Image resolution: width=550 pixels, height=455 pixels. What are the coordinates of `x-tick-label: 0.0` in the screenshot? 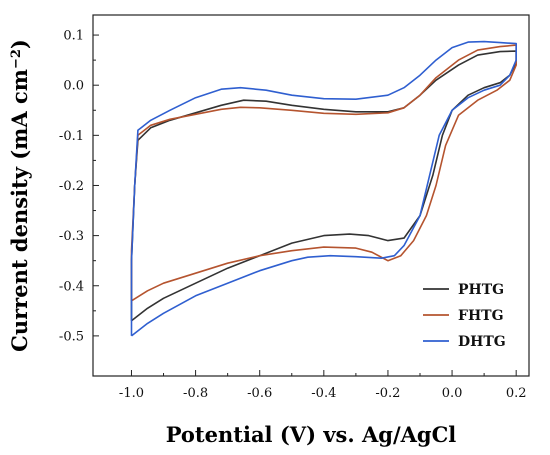 It's located at (452, 393).